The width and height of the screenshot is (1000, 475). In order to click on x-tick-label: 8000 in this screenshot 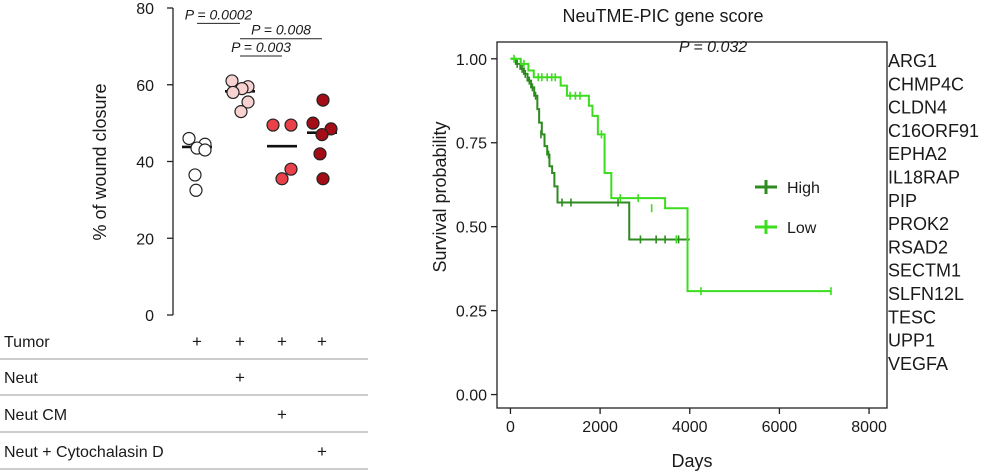, I will do `click(869, 427)`.